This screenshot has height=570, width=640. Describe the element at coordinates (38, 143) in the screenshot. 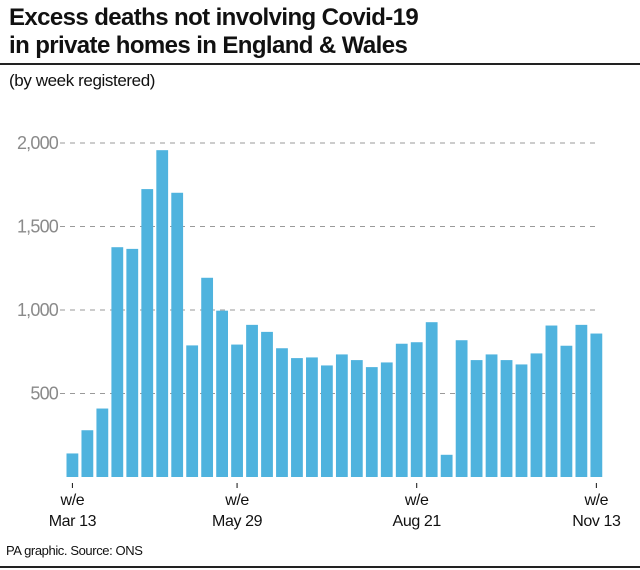

I see `y-tick-label: 2,000` at that location.